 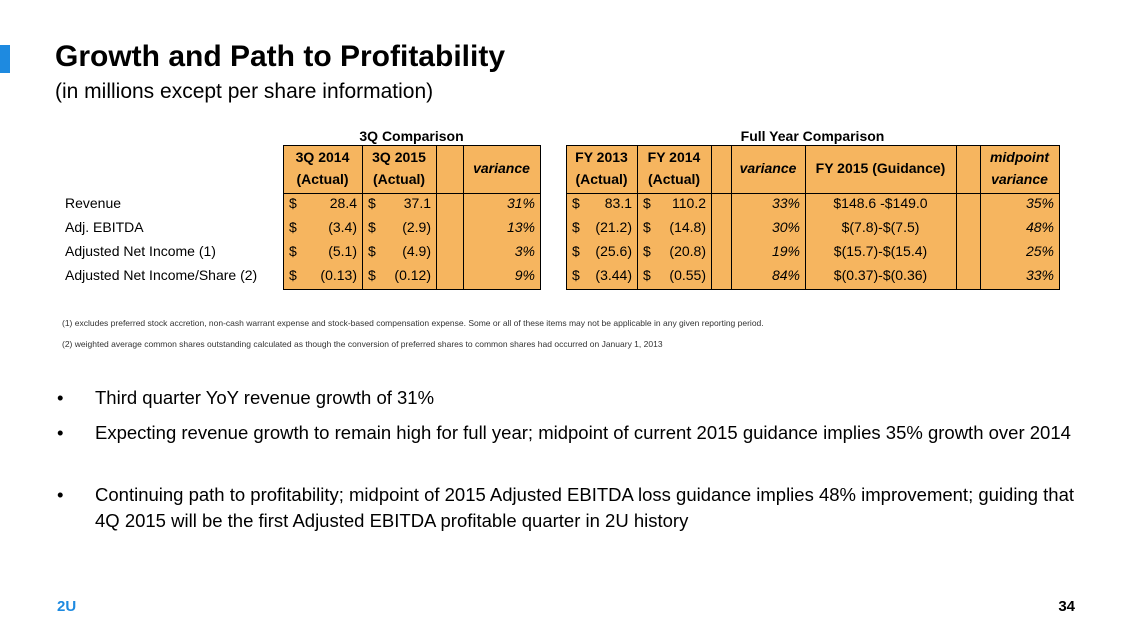 What do you see at coordinates (613, 227) in the screenshot?
I see `cell-value: (21.2)` at bounding box center [613, 227].